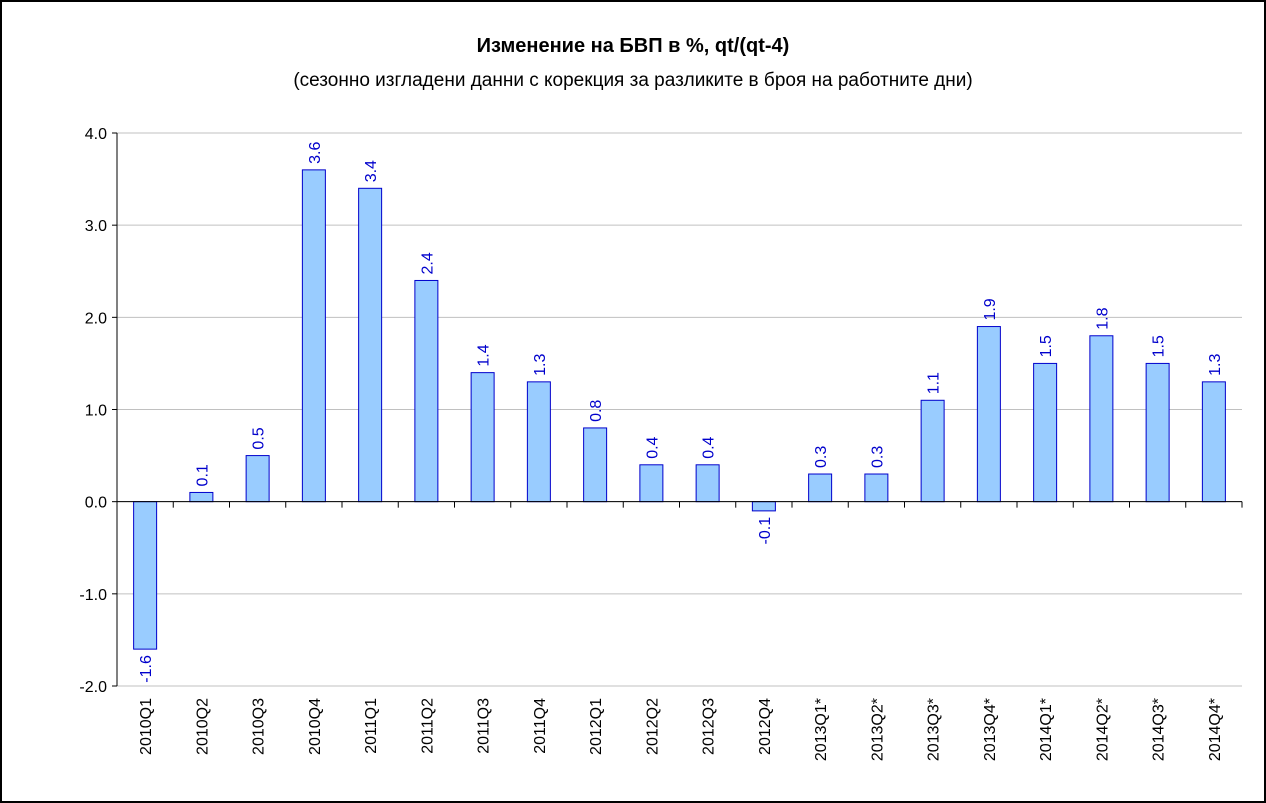 This screenshot has width=1266, height=803. I want to click on y-tick-label: -2.0, so click(93, 687).